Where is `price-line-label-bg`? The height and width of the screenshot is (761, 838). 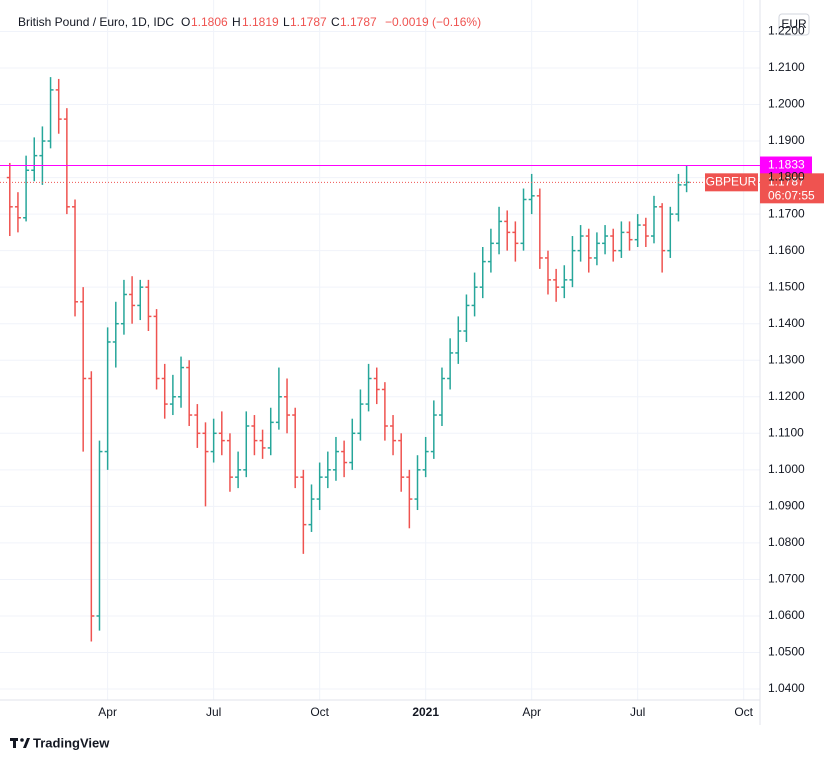 price-line-label-bg is located at coordinates (786, 165).